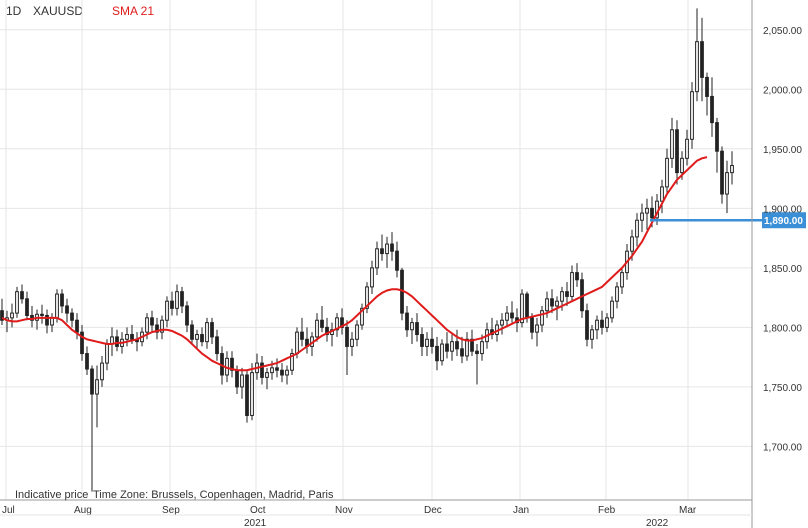 This screenshot has width=808, height=528. I want to click on timeframe-label: 1D, so click(14, 11).